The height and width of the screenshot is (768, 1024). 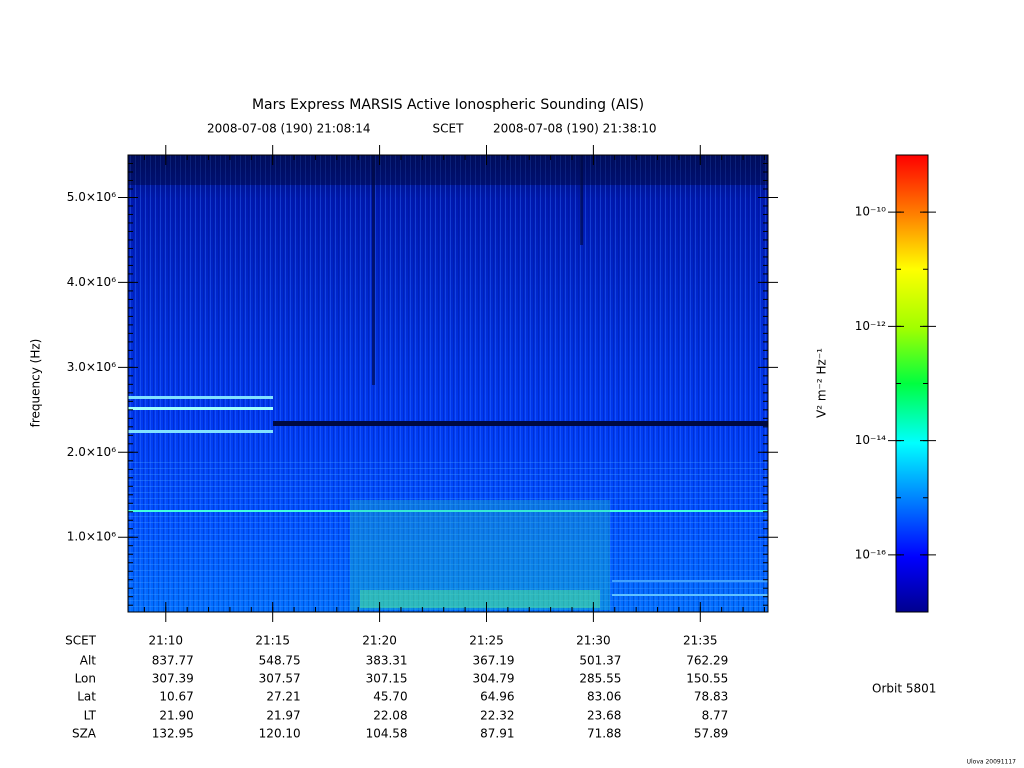 What do you see at coordinates (904, 689) in the screenshot?
I see `orbit: Orbit 5801` at bounding box center [904, 689].